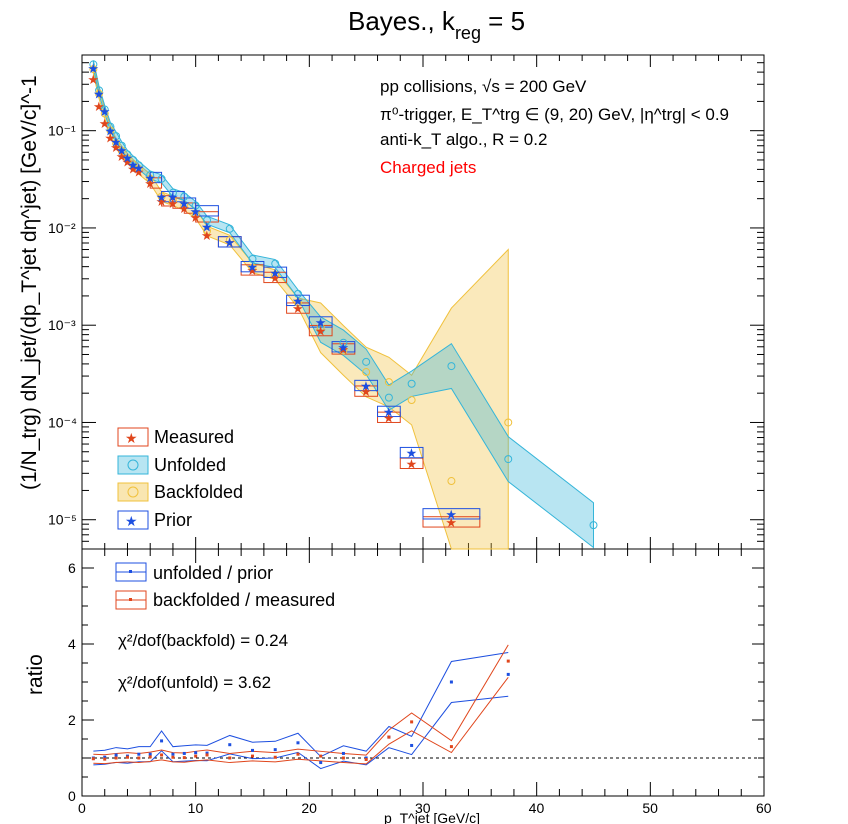 The image size is (848, 824). I want to click on top-y-tick-label: 10⁻⁵, so click(62, 520).